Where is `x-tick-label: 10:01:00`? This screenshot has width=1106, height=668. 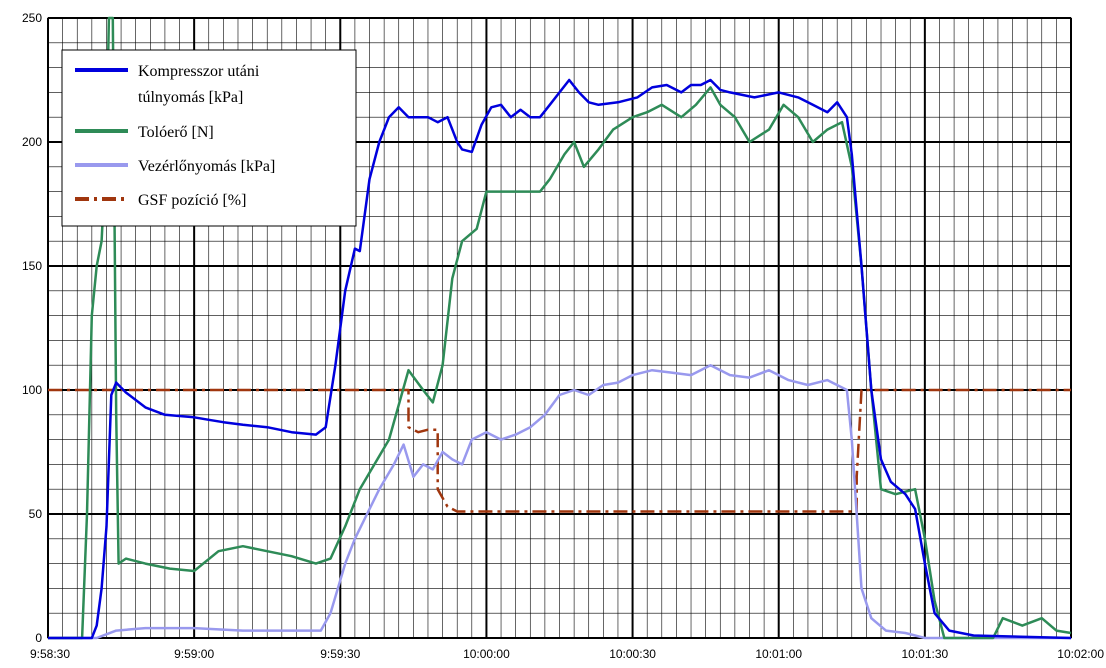
x-tick-label: 10:01:00 is located at coordinates (778, 654).